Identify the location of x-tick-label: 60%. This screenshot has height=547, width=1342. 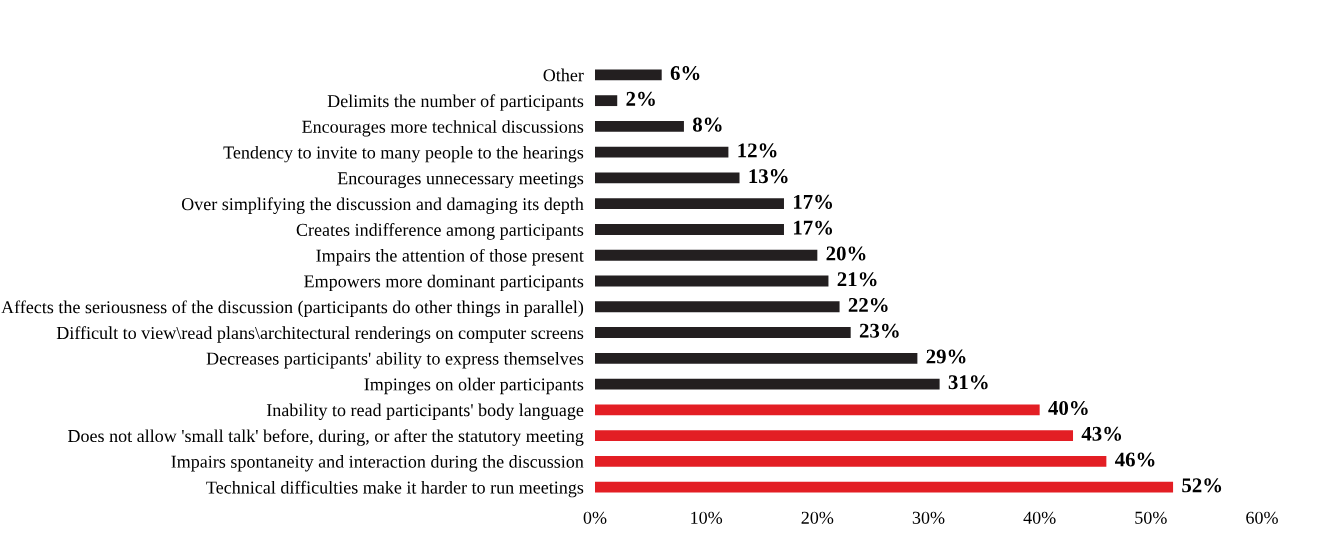
(1262, 517).